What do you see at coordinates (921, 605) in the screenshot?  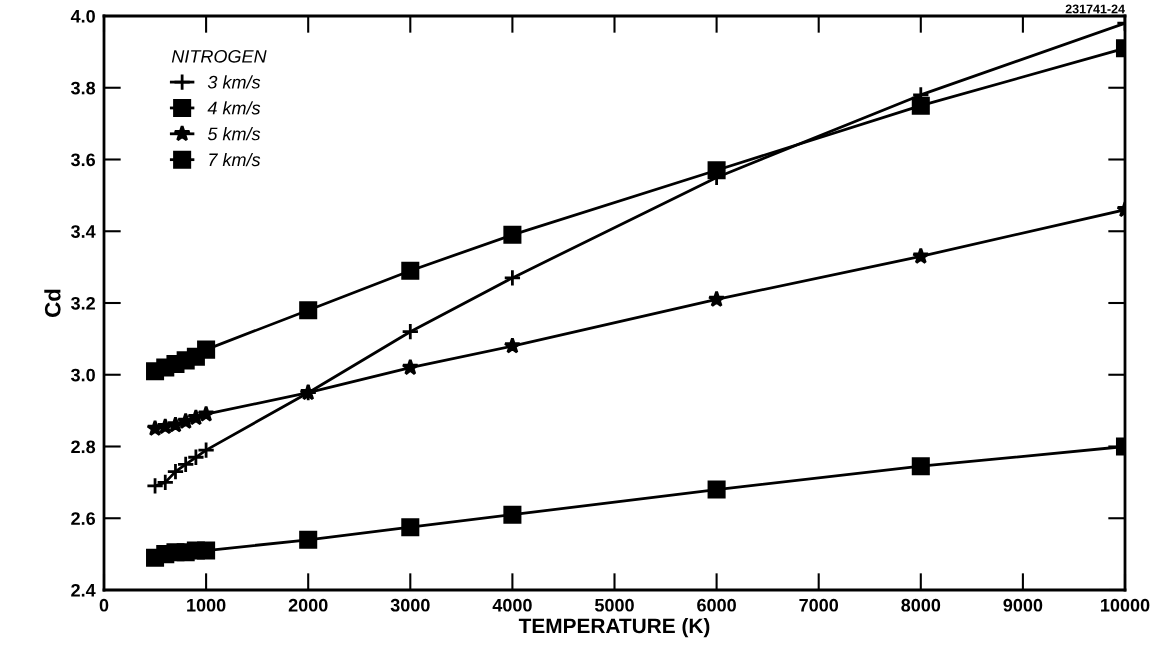 I see `x-tick-label: 8000` at bounding box center [921, 605].